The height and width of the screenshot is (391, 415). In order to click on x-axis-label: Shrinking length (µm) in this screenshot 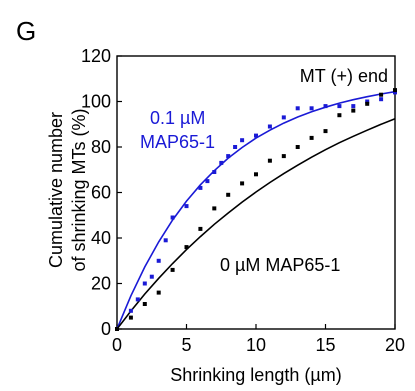, I will do `click(255, 375)`.